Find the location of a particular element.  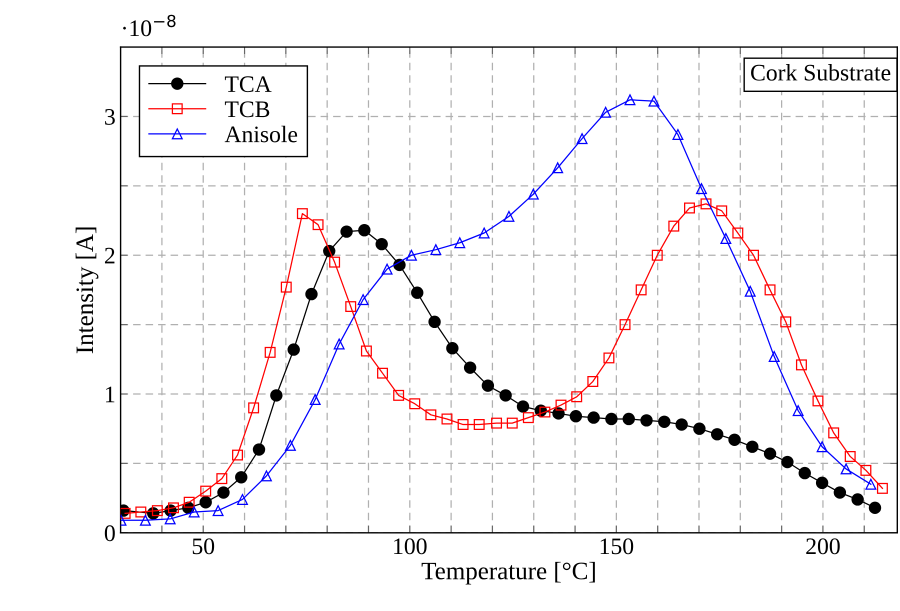

x-tick-label: 50 is located at coordinates (203, 546).